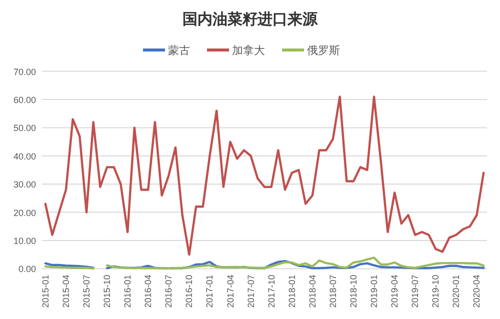 The width and height of the screenshot is (500, 319). What do you see at coordinates (24, 185) in the screenshot?
I see `y-tick-label: 30.00` at bounding box center [24, 185].